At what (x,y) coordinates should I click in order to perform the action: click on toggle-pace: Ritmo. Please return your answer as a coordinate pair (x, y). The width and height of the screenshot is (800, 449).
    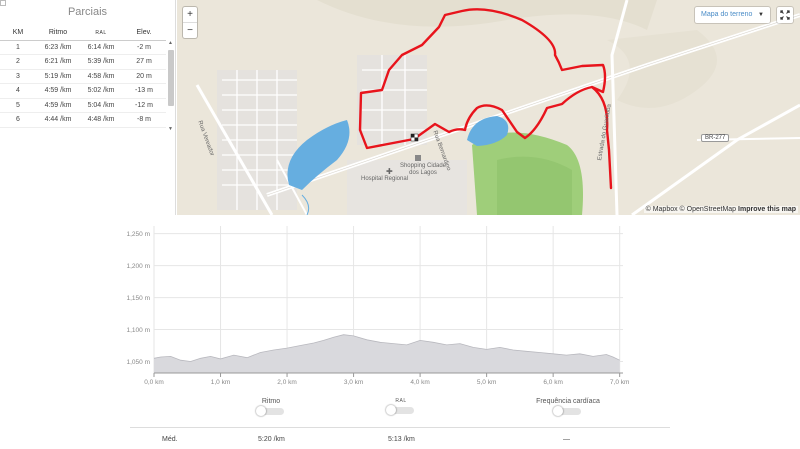
    Looking at the image, I should click on (271, 407).